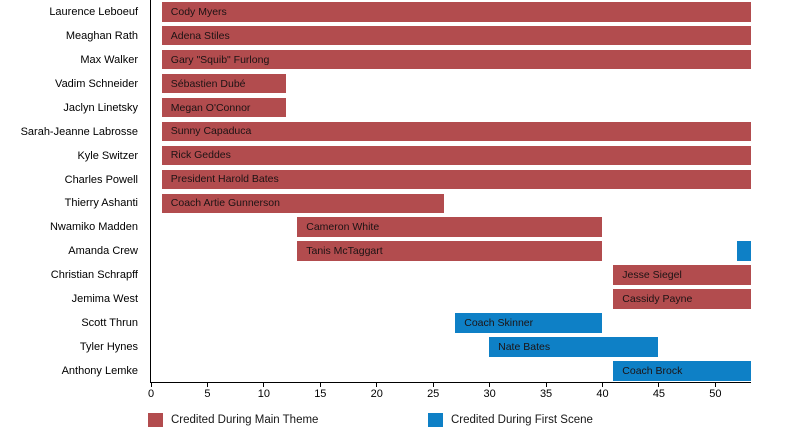 This screenshot has height=433, width=800. Describe the element at coordinates (208, 83) in the screenshot. I see `character-label: Sébastien Dubé` at that location.